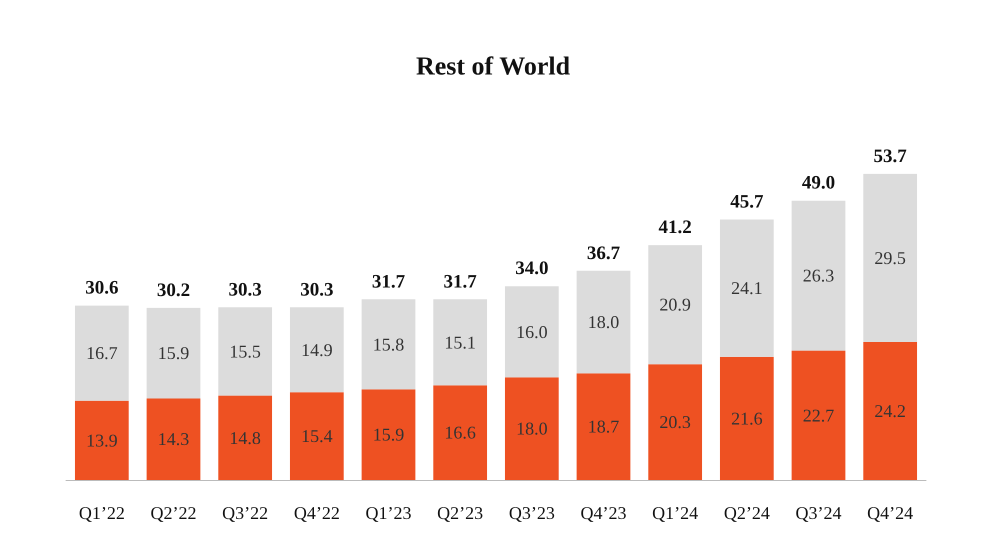  I want to click on x-tick-label: Q3’22, so click(245, 513).